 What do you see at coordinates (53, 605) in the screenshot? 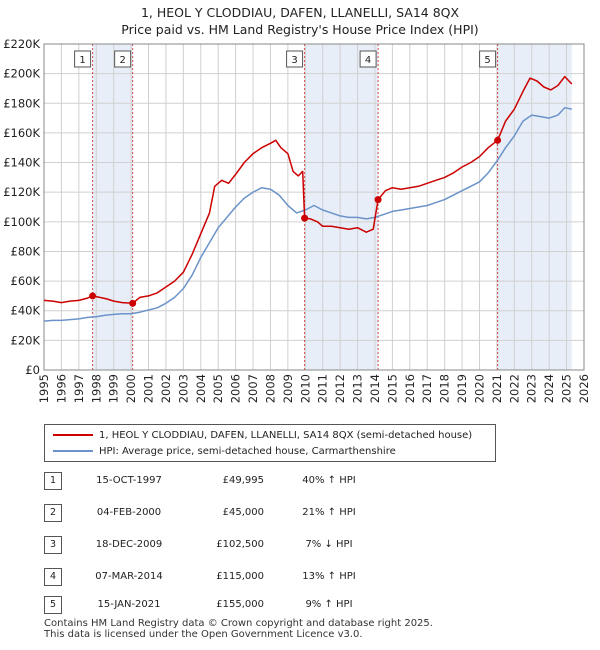
I see `sale-number-badge: 5` at bounding box center [53, 605].